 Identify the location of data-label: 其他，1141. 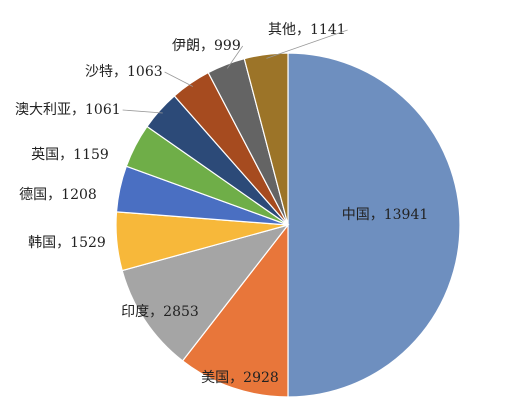
(307, 30).